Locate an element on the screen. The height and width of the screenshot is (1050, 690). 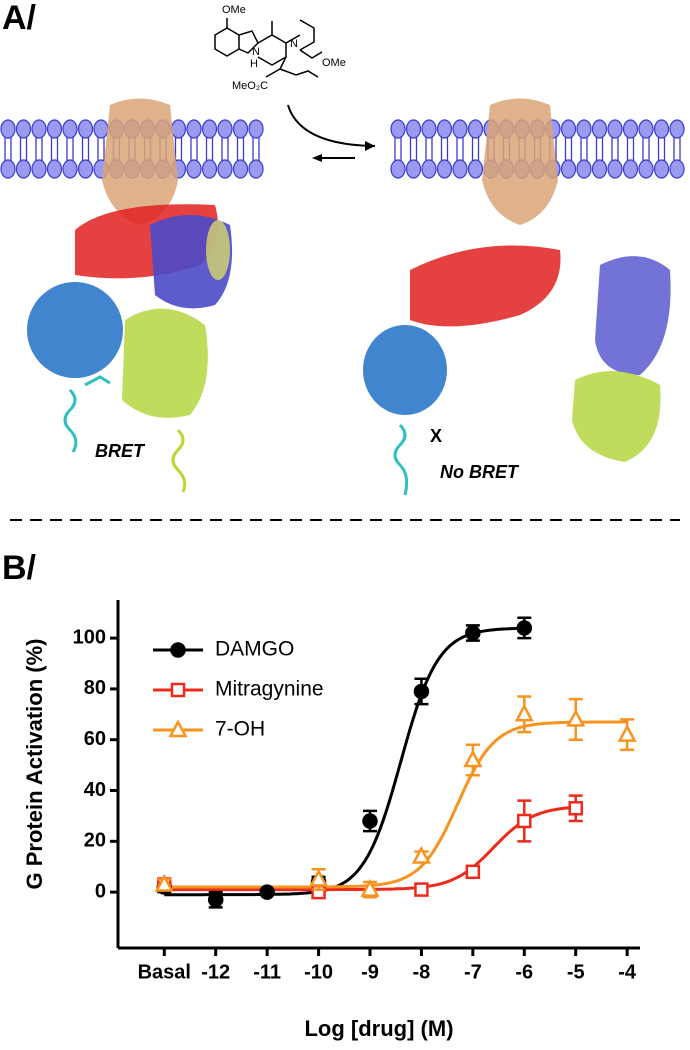
transfer is located at coordinates (97, 381).